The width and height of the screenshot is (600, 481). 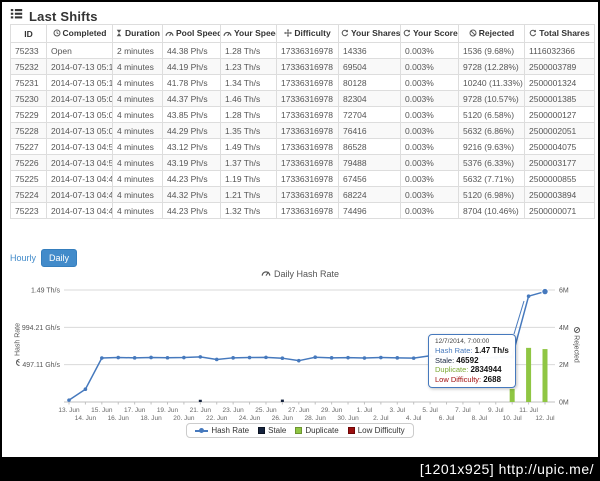 What do you see at coordinates (307, 33) in the screenshot?
I see `col-difficulty: Difficulty` at bounding box center [307, 33].